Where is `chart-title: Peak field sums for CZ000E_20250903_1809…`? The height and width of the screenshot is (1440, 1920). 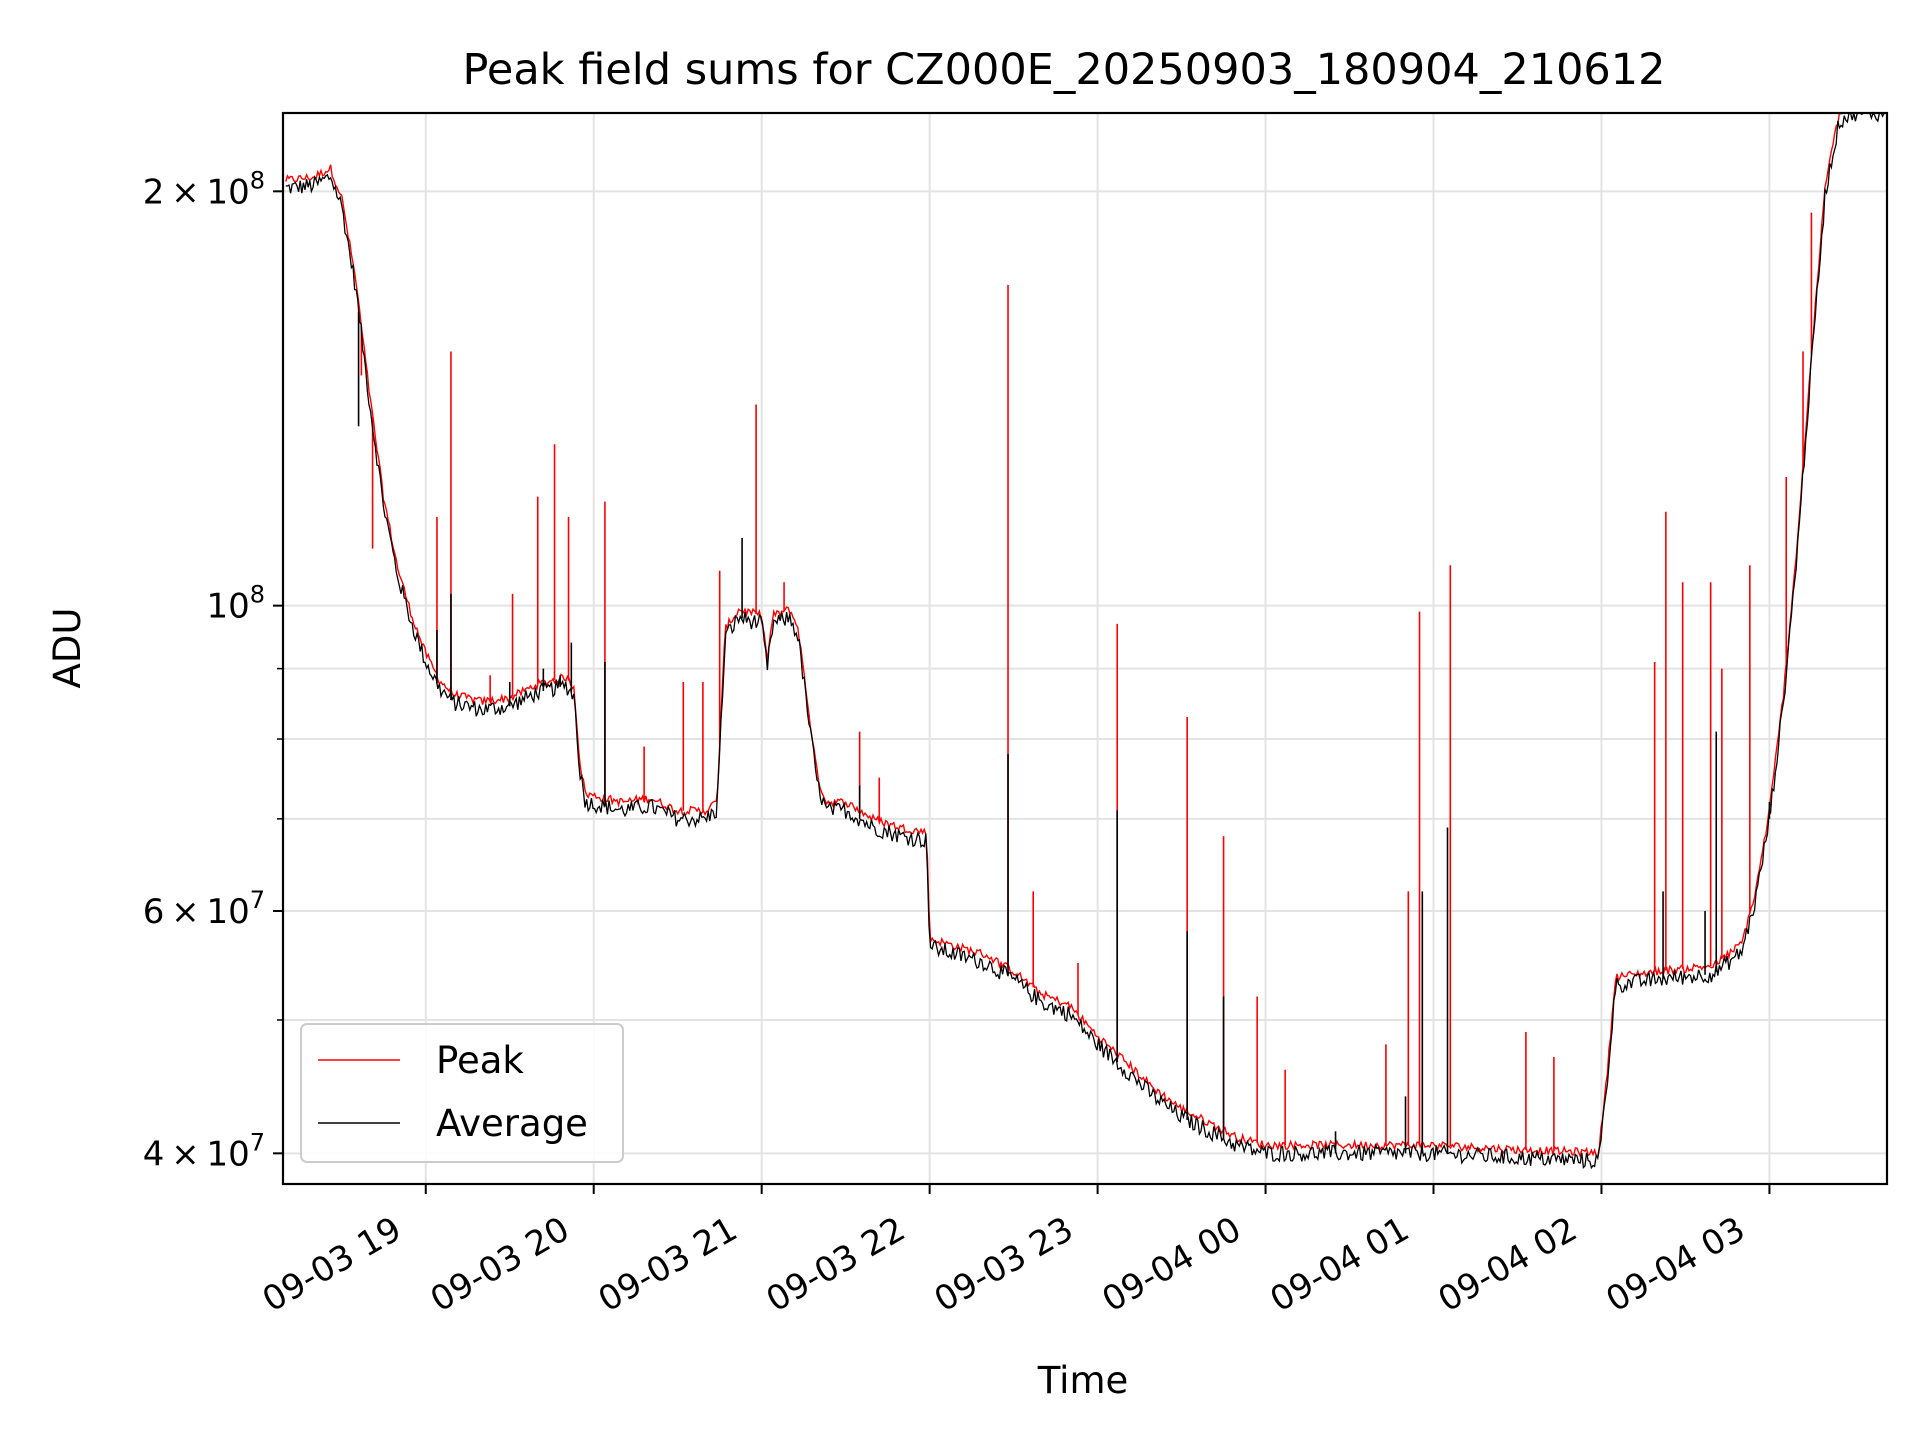
chart-title: Peak field sums for CZ000E_20250903_1809… is located at coordinates (1063, 70).